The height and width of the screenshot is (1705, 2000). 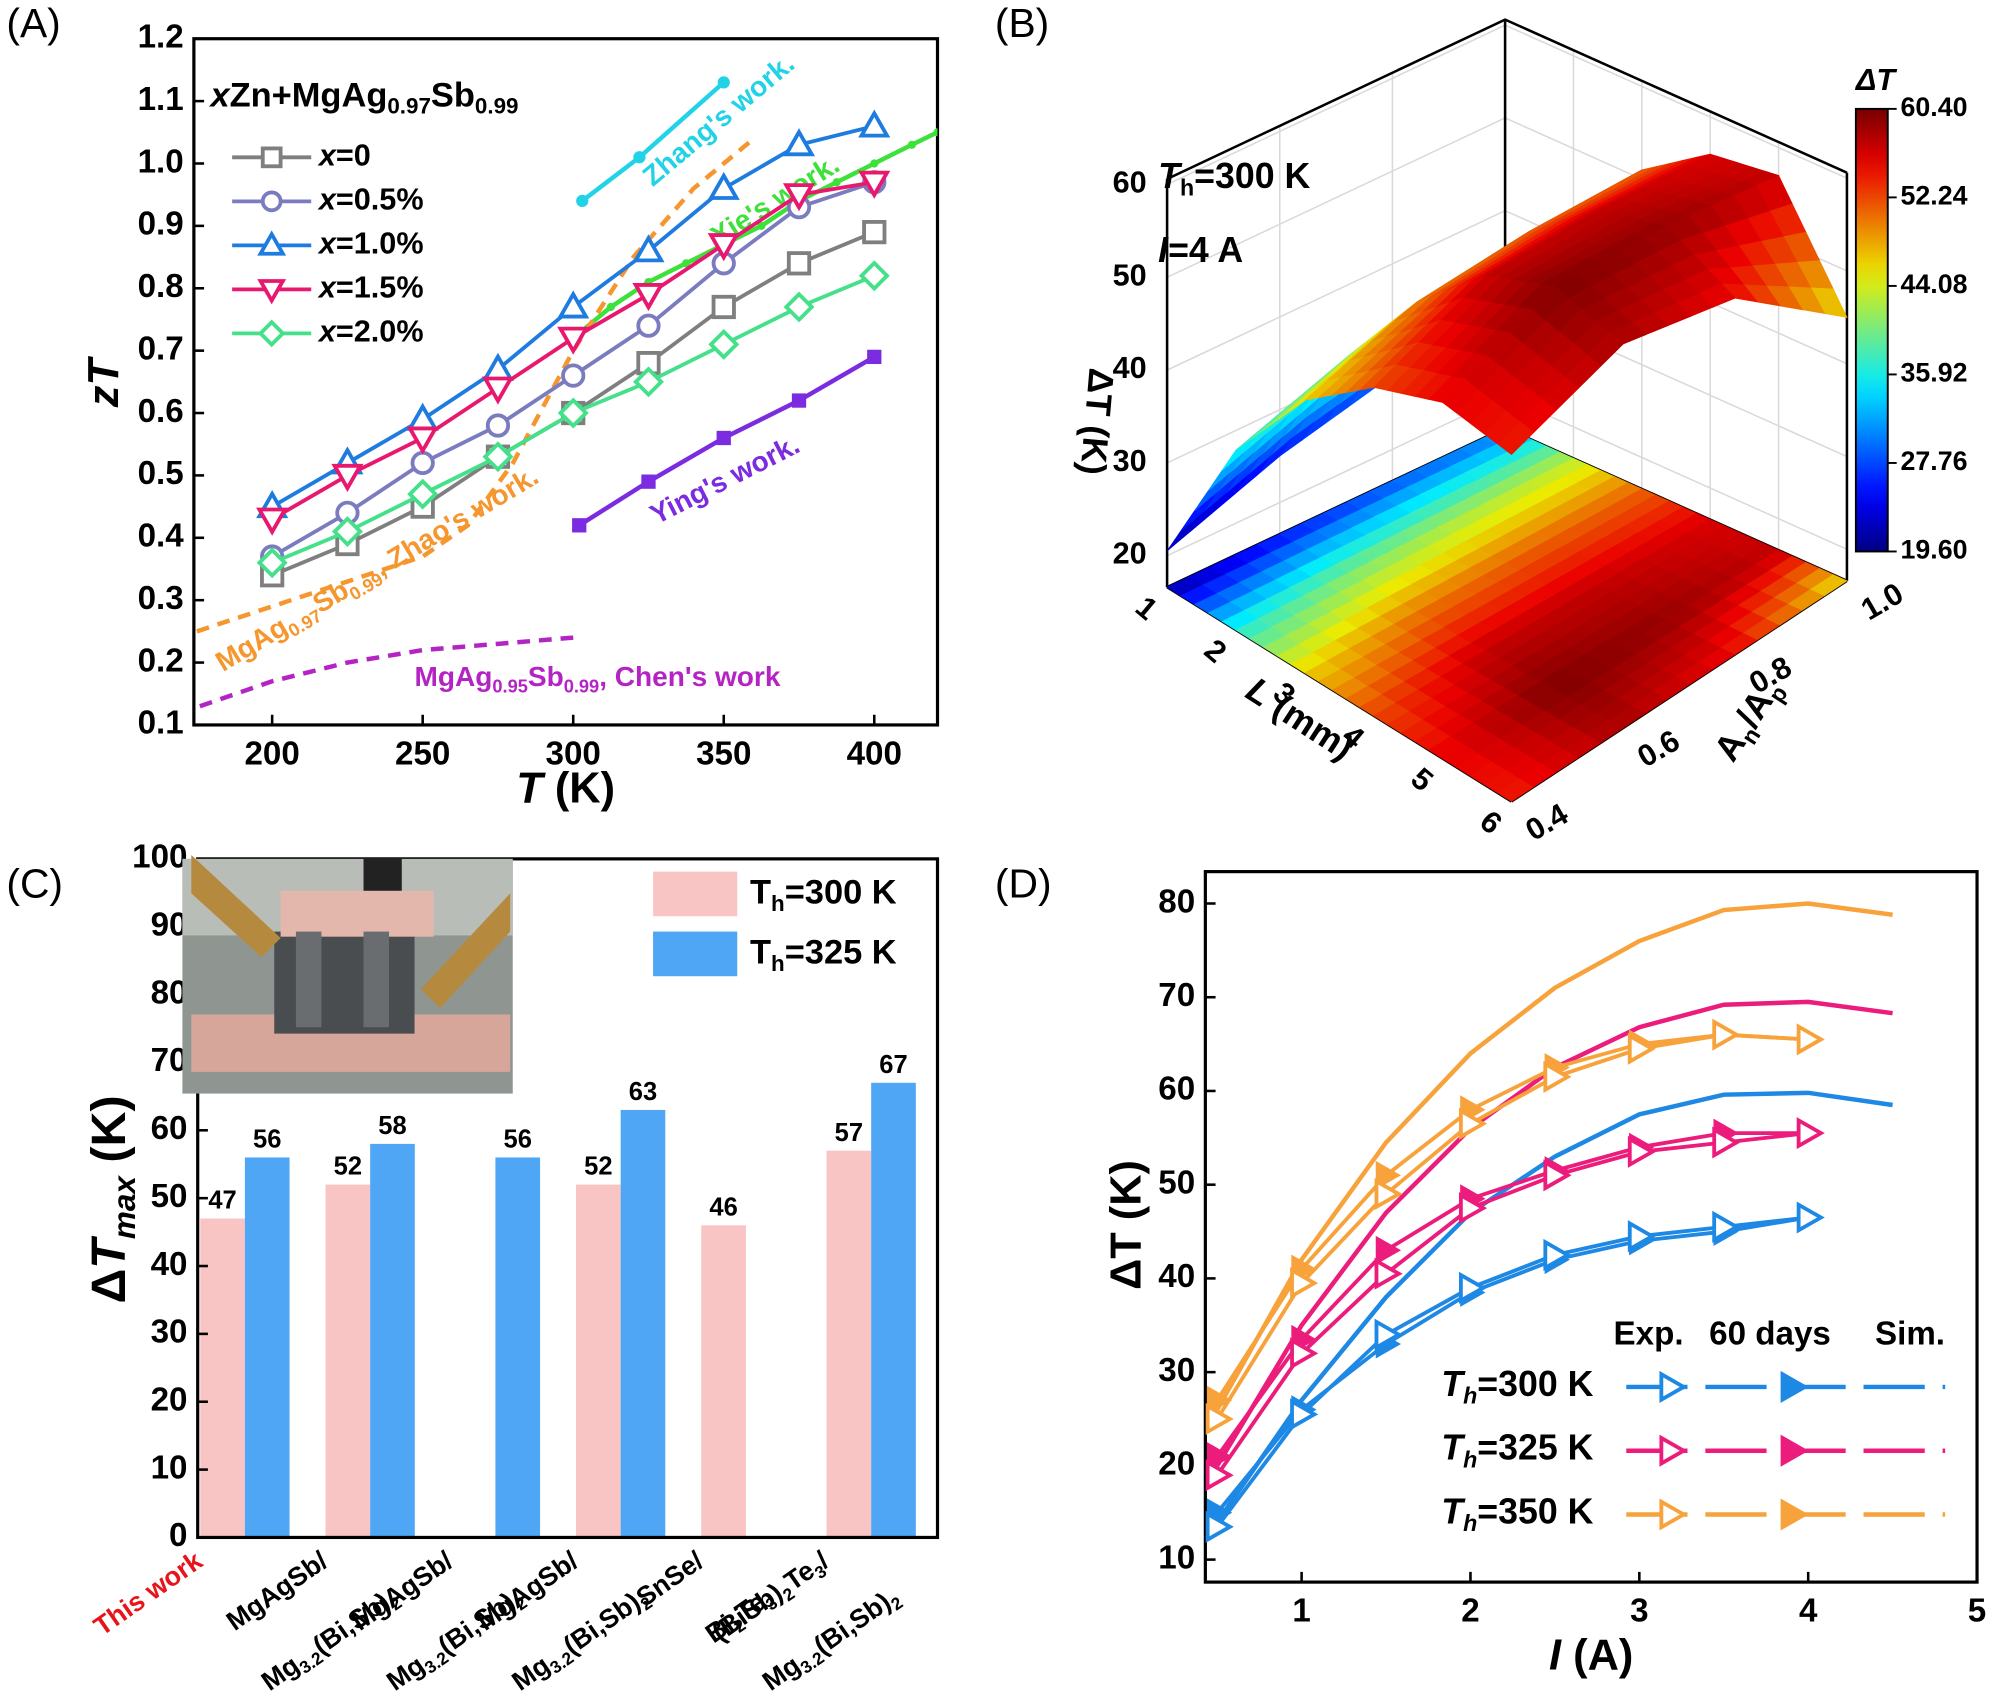 I want to click on legend-label: x=0, so click(x=344, y=155).